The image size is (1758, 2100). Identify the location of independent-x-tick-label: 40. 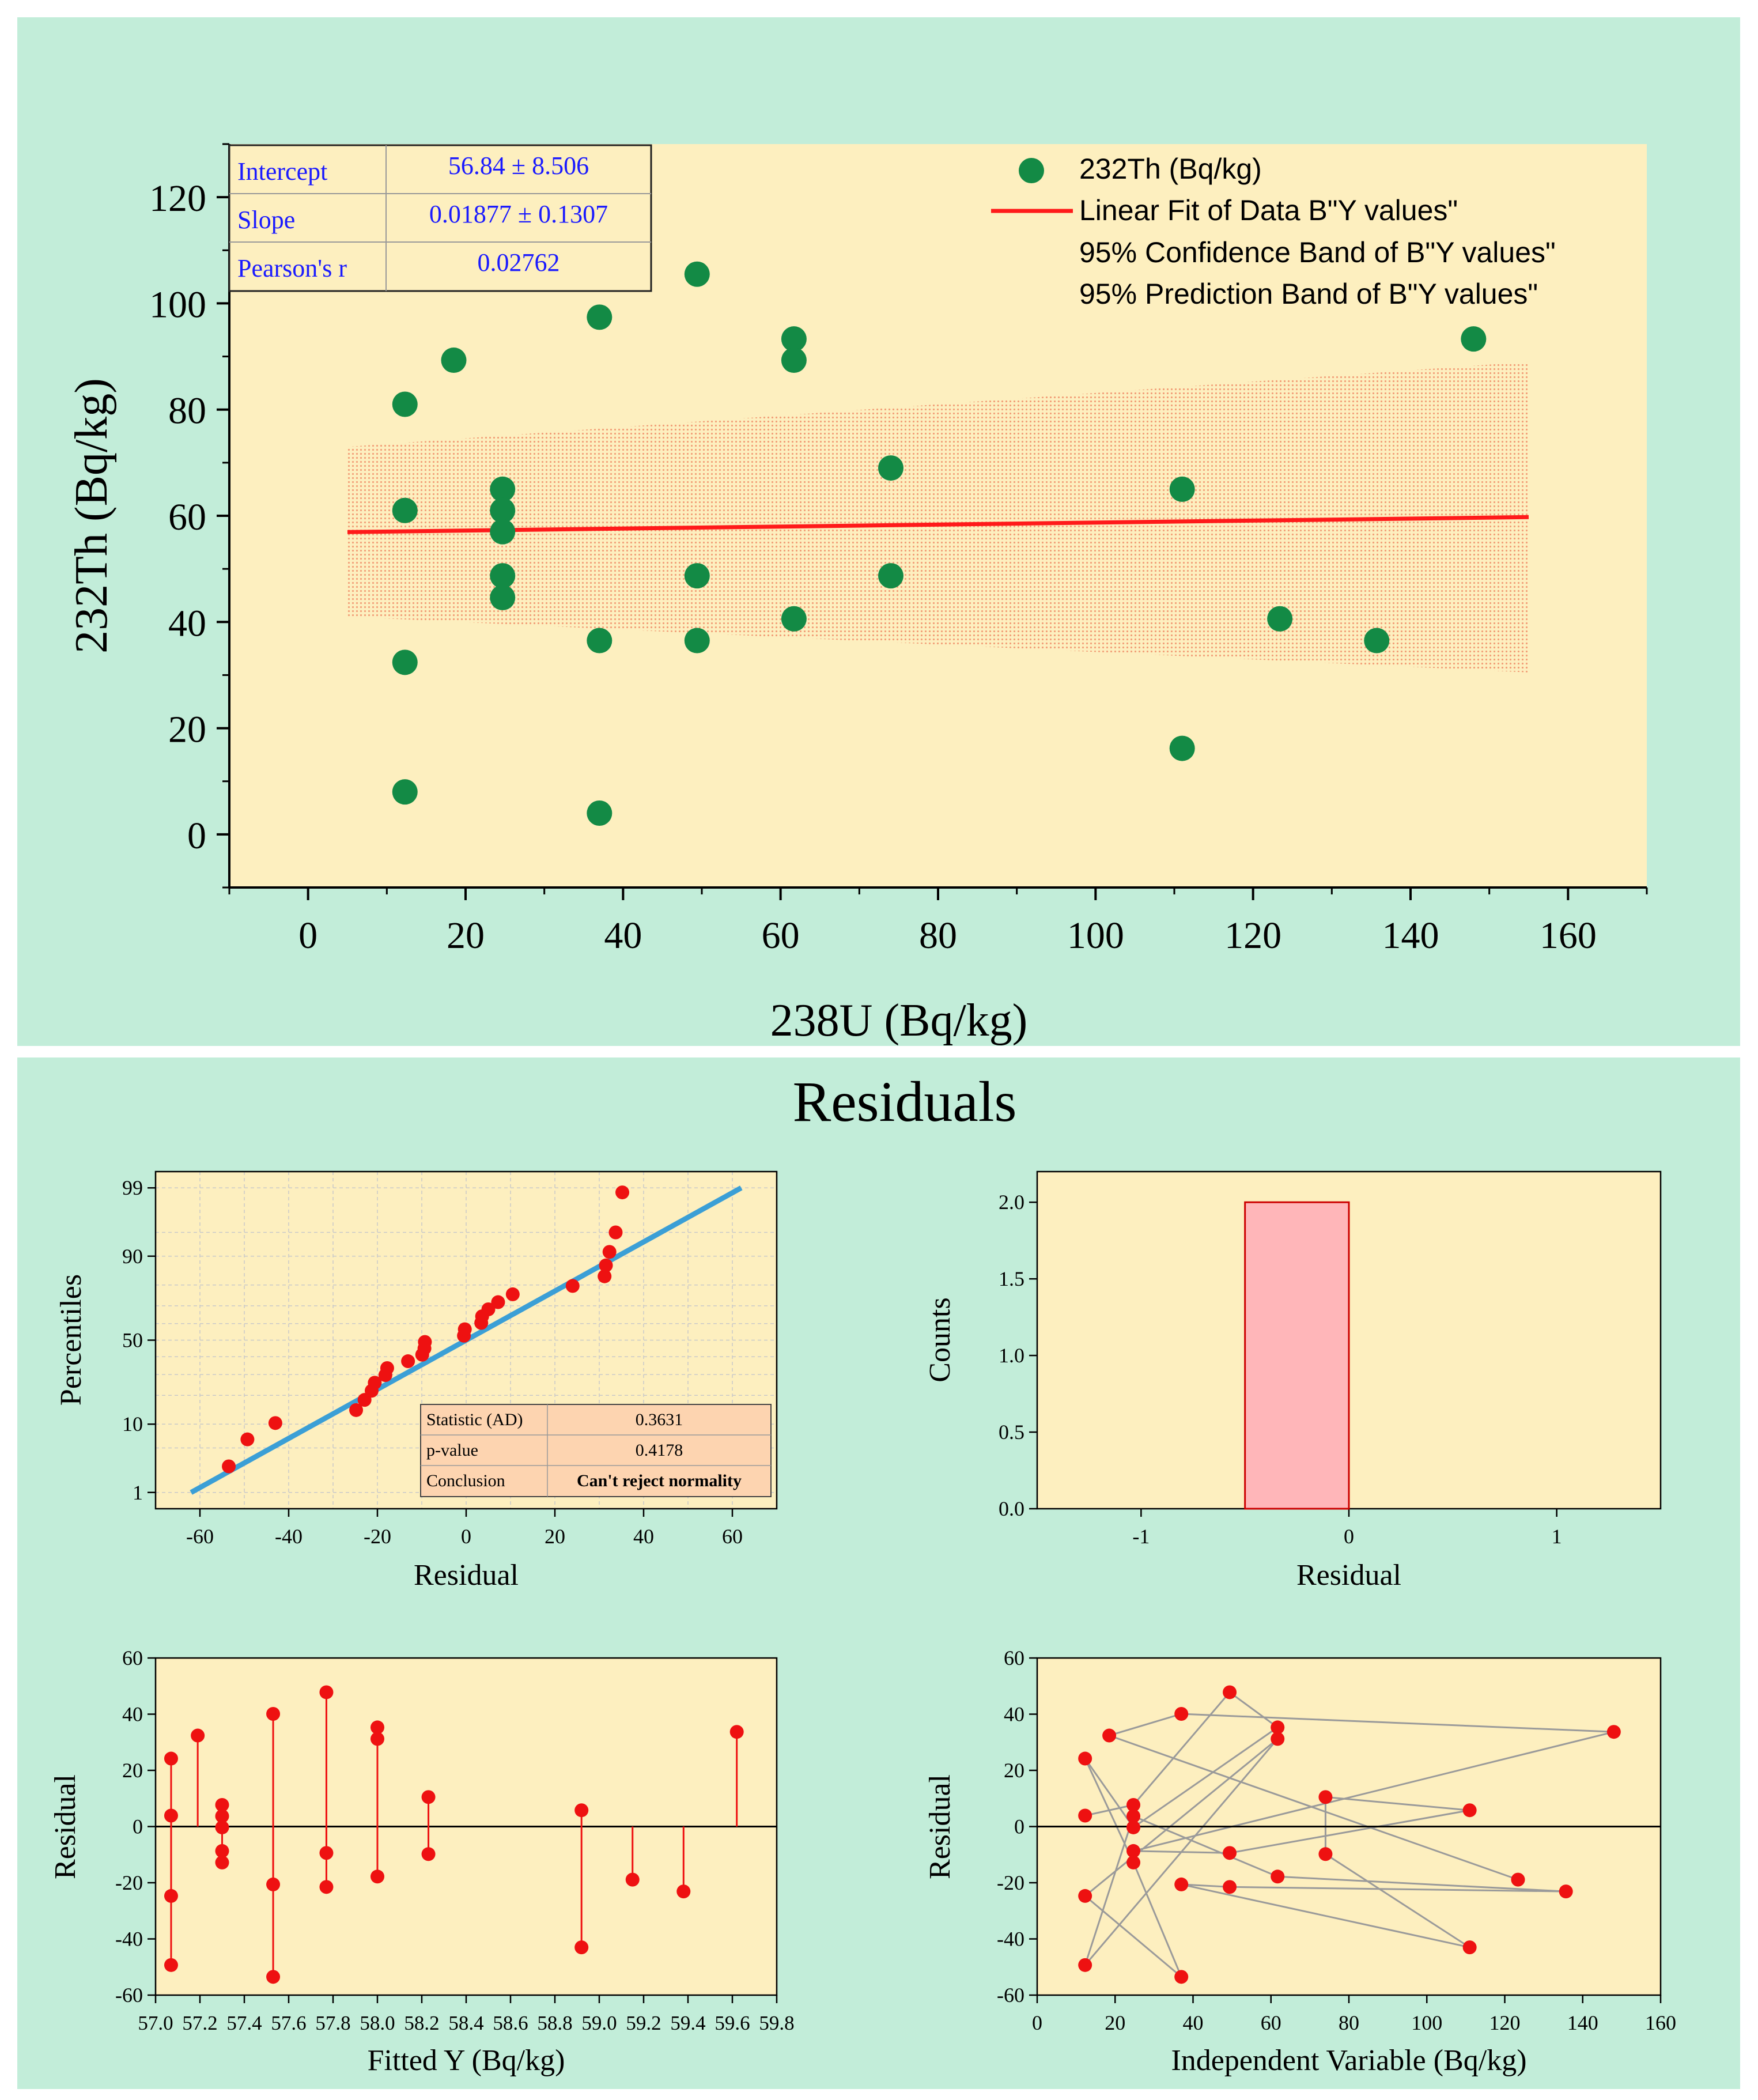
(1193, 2022).